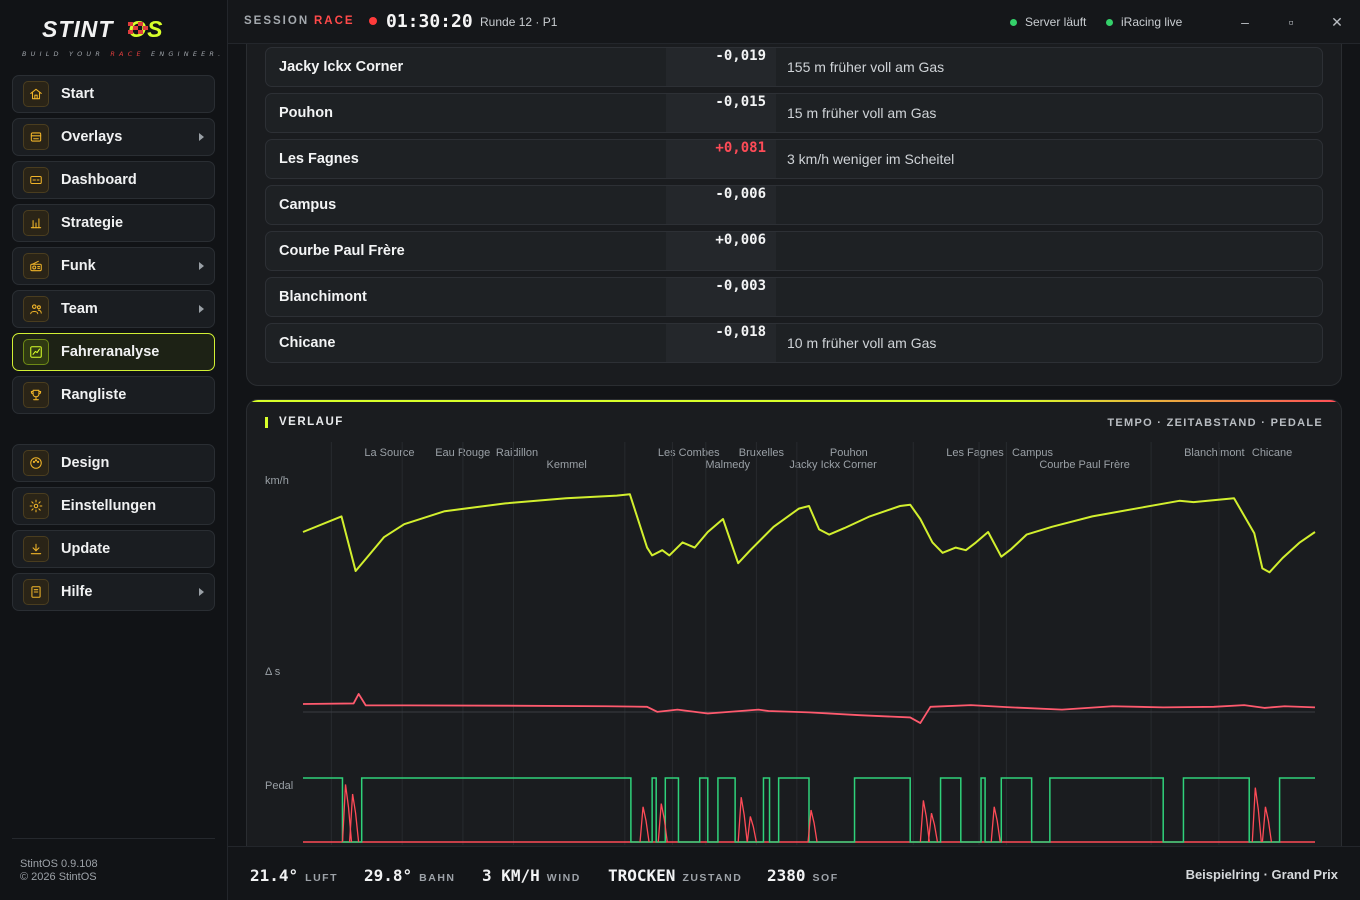  What do you see at coordinates (113, 94) in the screenshot?
I see `sidebar-item-start: Start` at bounding box center [113, 94].